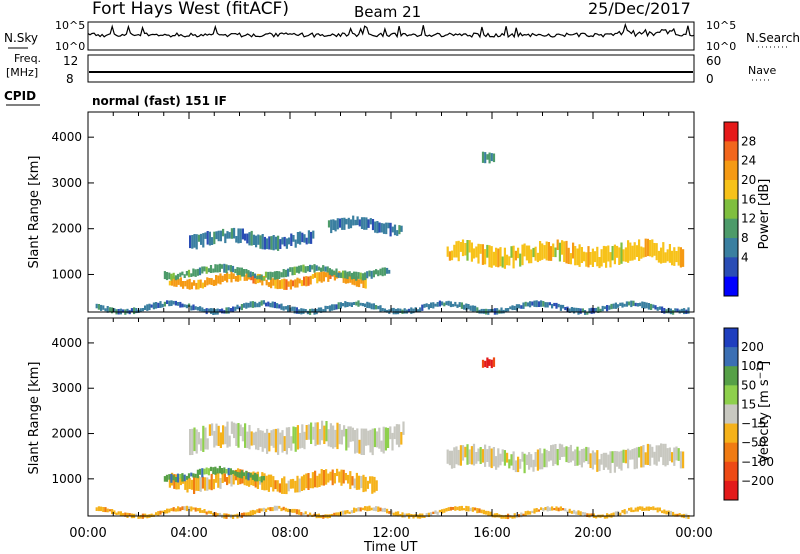 This screenshot has height=554, width=800. Describe the element at coordinates (762, 70) in the screenshot. I see `nave-label: Nave` at that location.